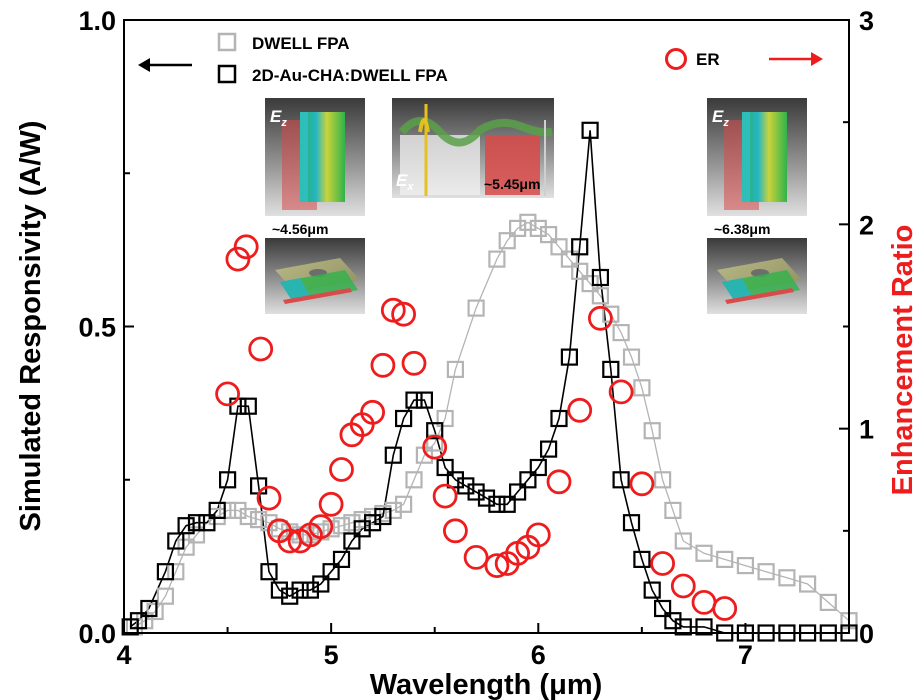  What do you see at coordinates (300, 229) in the screenshot?
I see `inset-left-wavelength-label: ~4.56μm` at bounding box center [300, 229].